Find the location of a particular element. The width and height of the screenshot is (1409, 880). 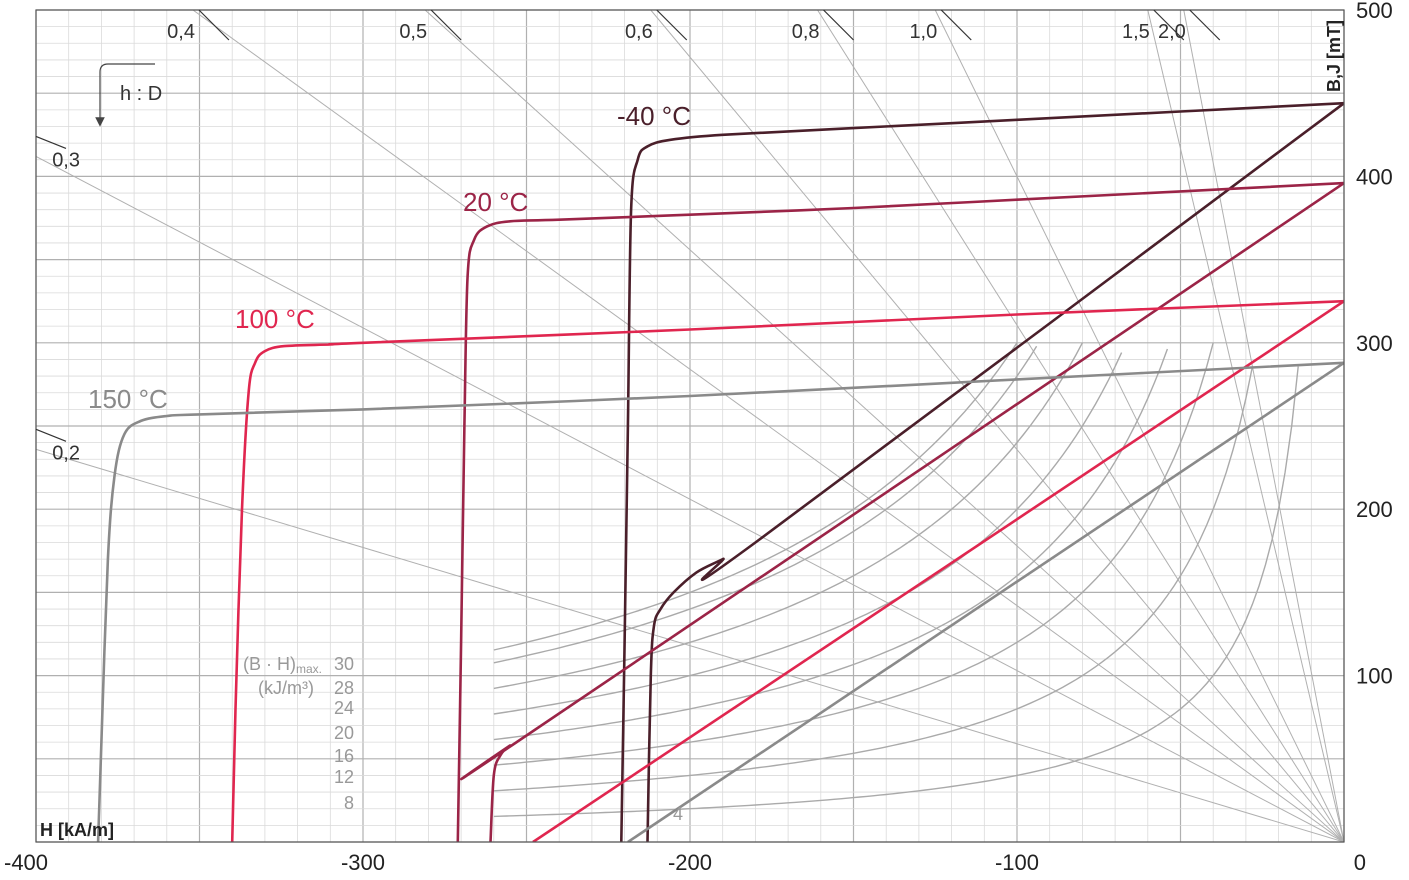

temperature-label: 20 °C is located at coordinates (495, 202).